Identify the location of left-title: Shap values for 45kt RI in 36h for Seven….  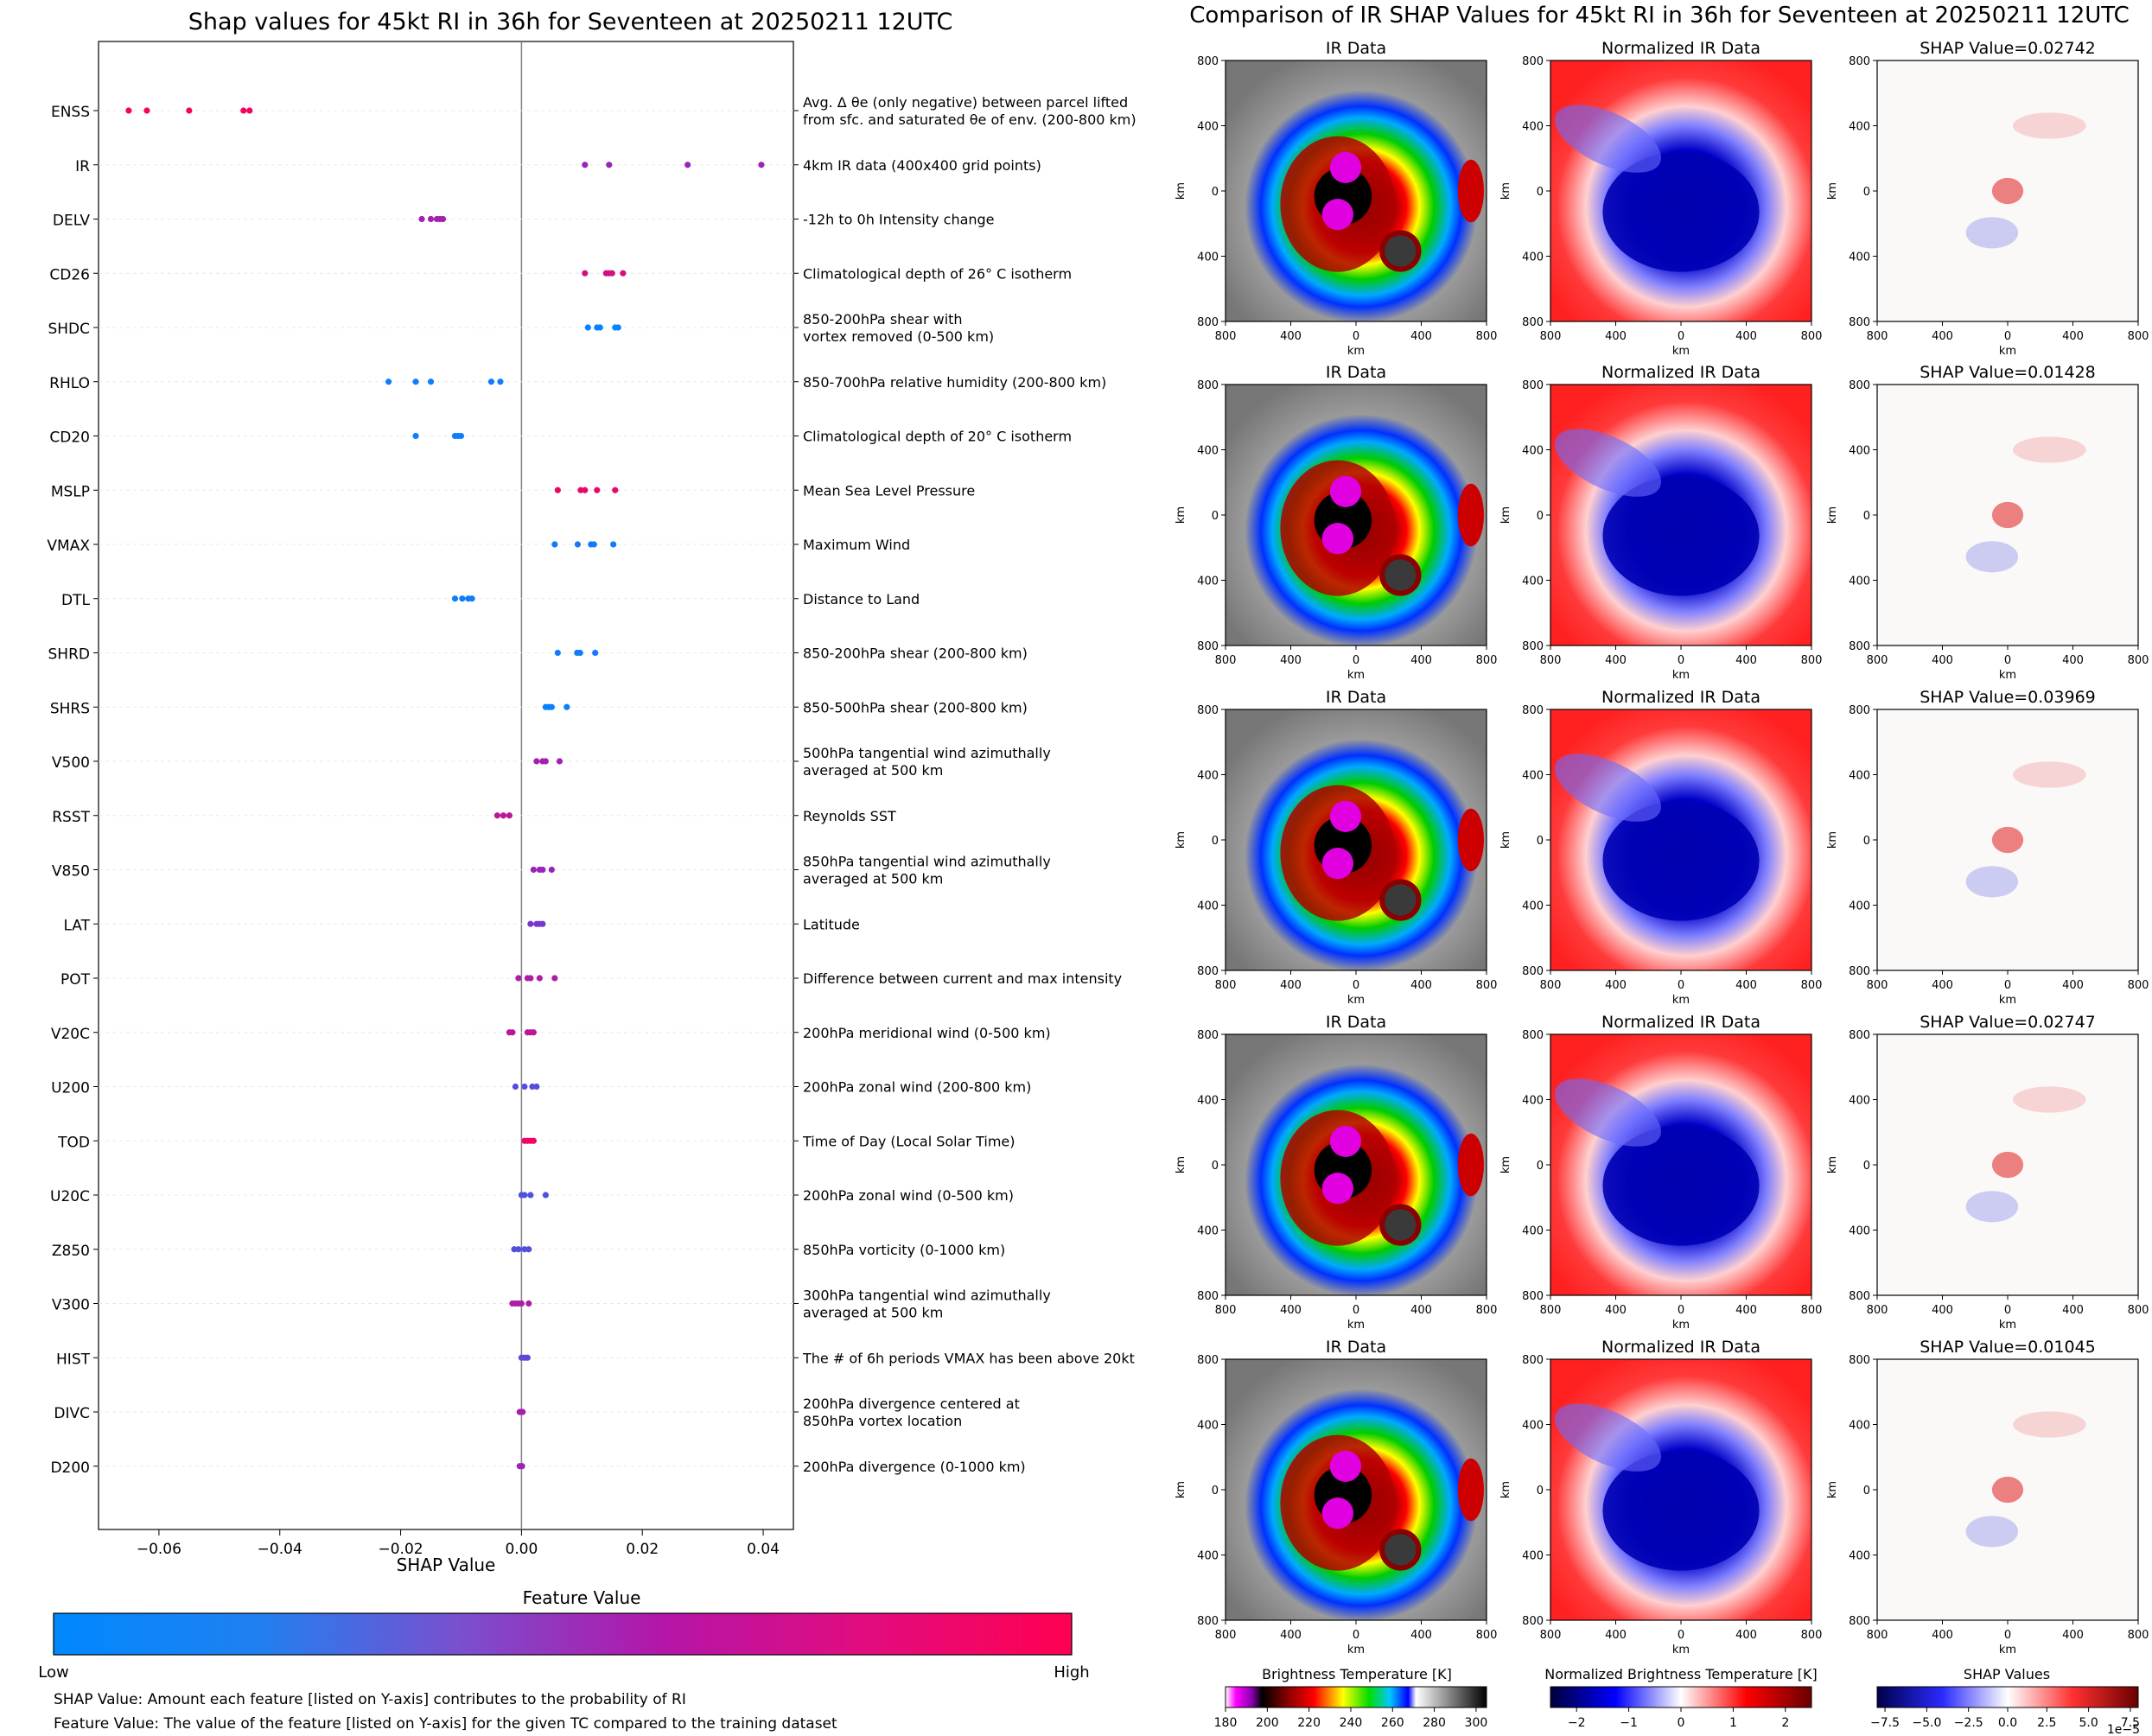
(570, 22).